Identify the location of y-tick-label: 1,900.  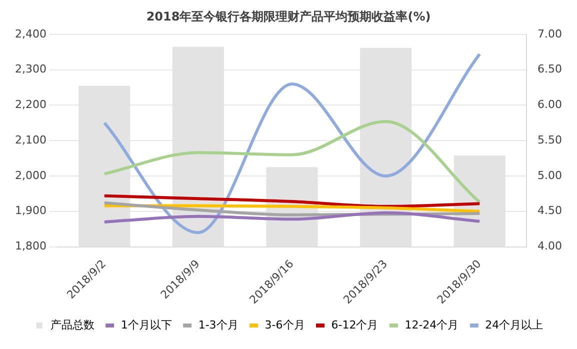
(30, 211).